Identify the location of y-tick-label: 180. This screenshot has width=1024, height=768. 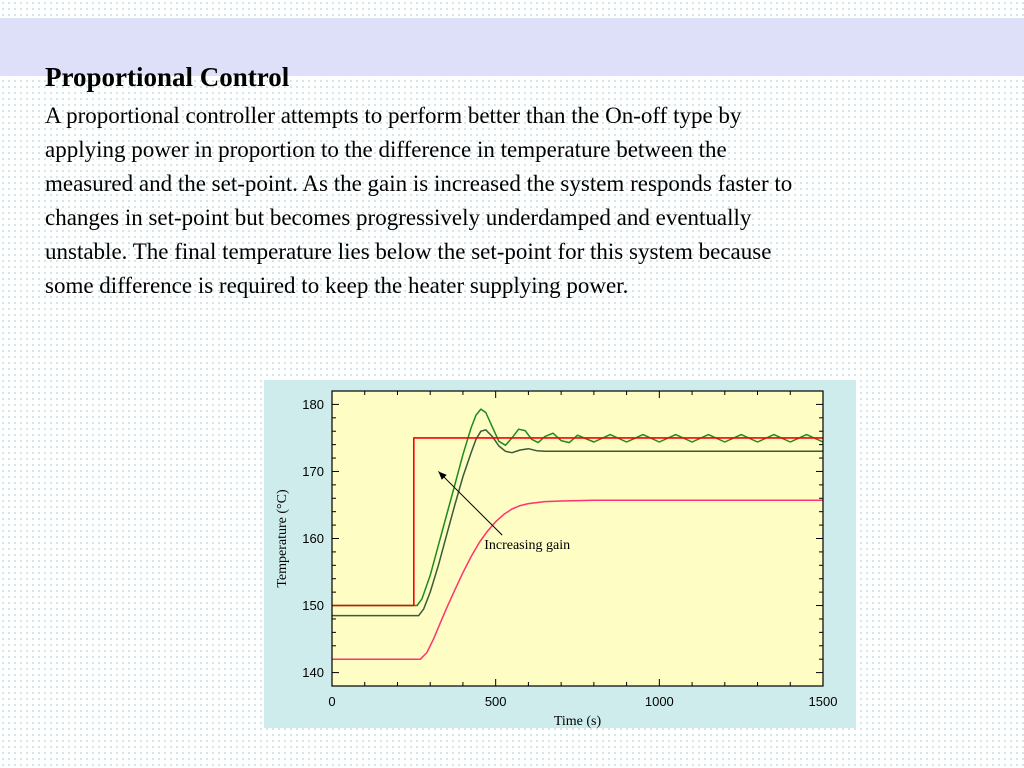
(313, 404).